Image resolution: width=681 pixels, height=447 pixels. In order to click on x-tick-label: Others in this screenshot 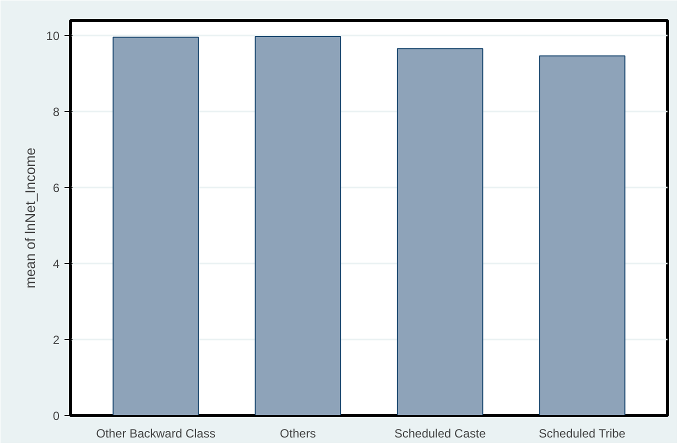, I will do `click(298, 433)`.